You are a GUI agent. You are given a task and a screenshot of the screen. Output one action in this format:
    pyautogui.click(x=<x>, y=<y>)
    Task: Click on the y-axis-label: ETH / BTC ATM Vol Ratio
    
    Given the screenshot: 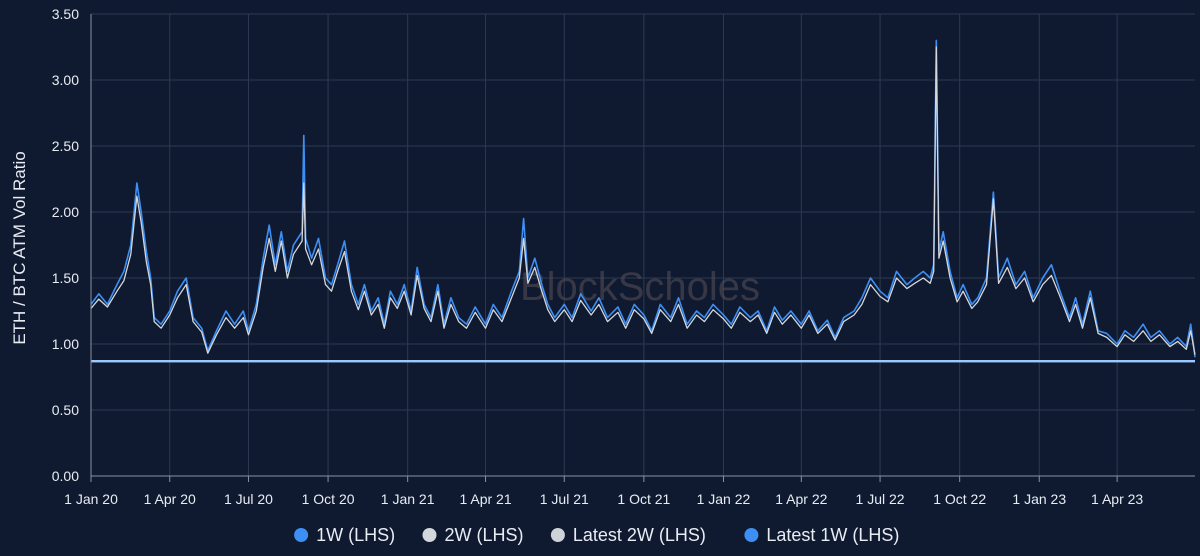 What is the action you would take?
    pyautogui.click(x=19, y=247)
    